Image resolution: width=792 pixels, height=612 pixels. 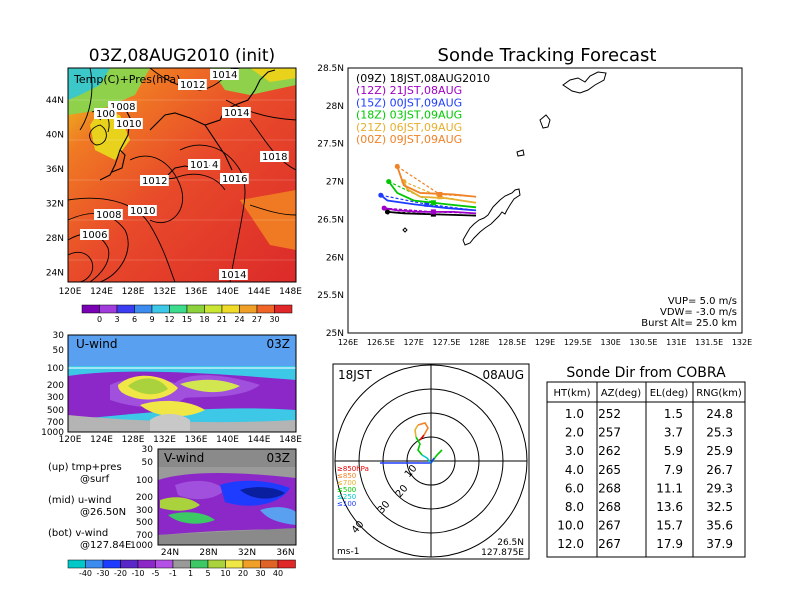 I want to click on colorbar-tick-label: 5, so click(x=207, y=573).